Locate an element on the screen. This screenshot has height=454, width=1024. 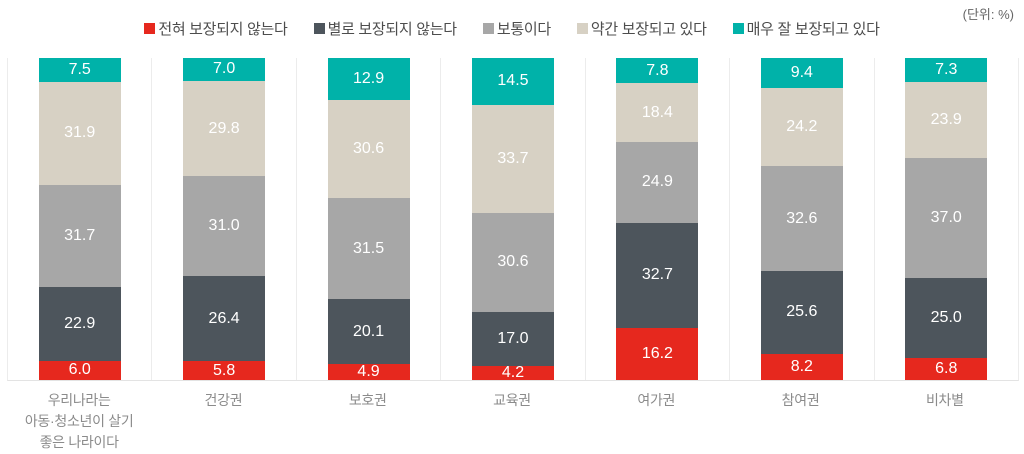
stacked-bar: 7.0 29.8 31.0 26.4 5.8 is located at coordinates (224, 219).